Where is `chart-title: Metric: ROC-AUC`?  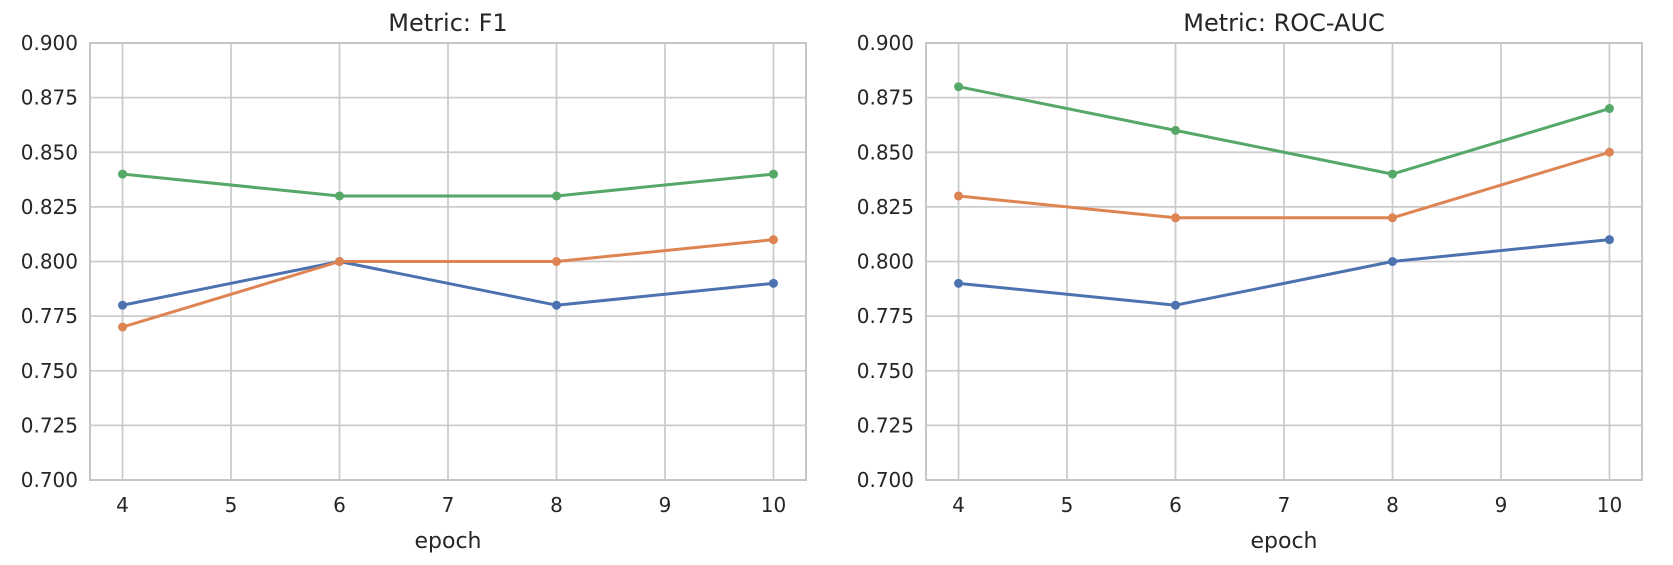 chart-title: Metric: ROC-AUC is located at coordinates (1284, 23).